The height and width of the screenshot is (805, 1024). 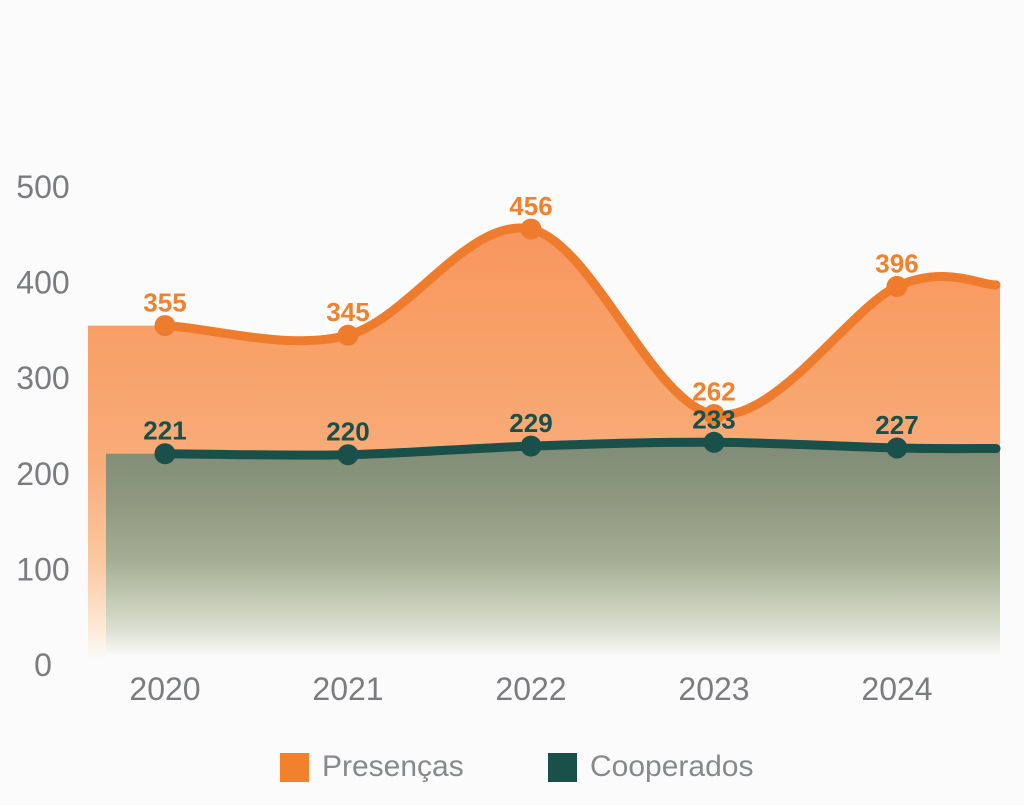 I want to click on value-label: 227, so click(x=896, y=425).